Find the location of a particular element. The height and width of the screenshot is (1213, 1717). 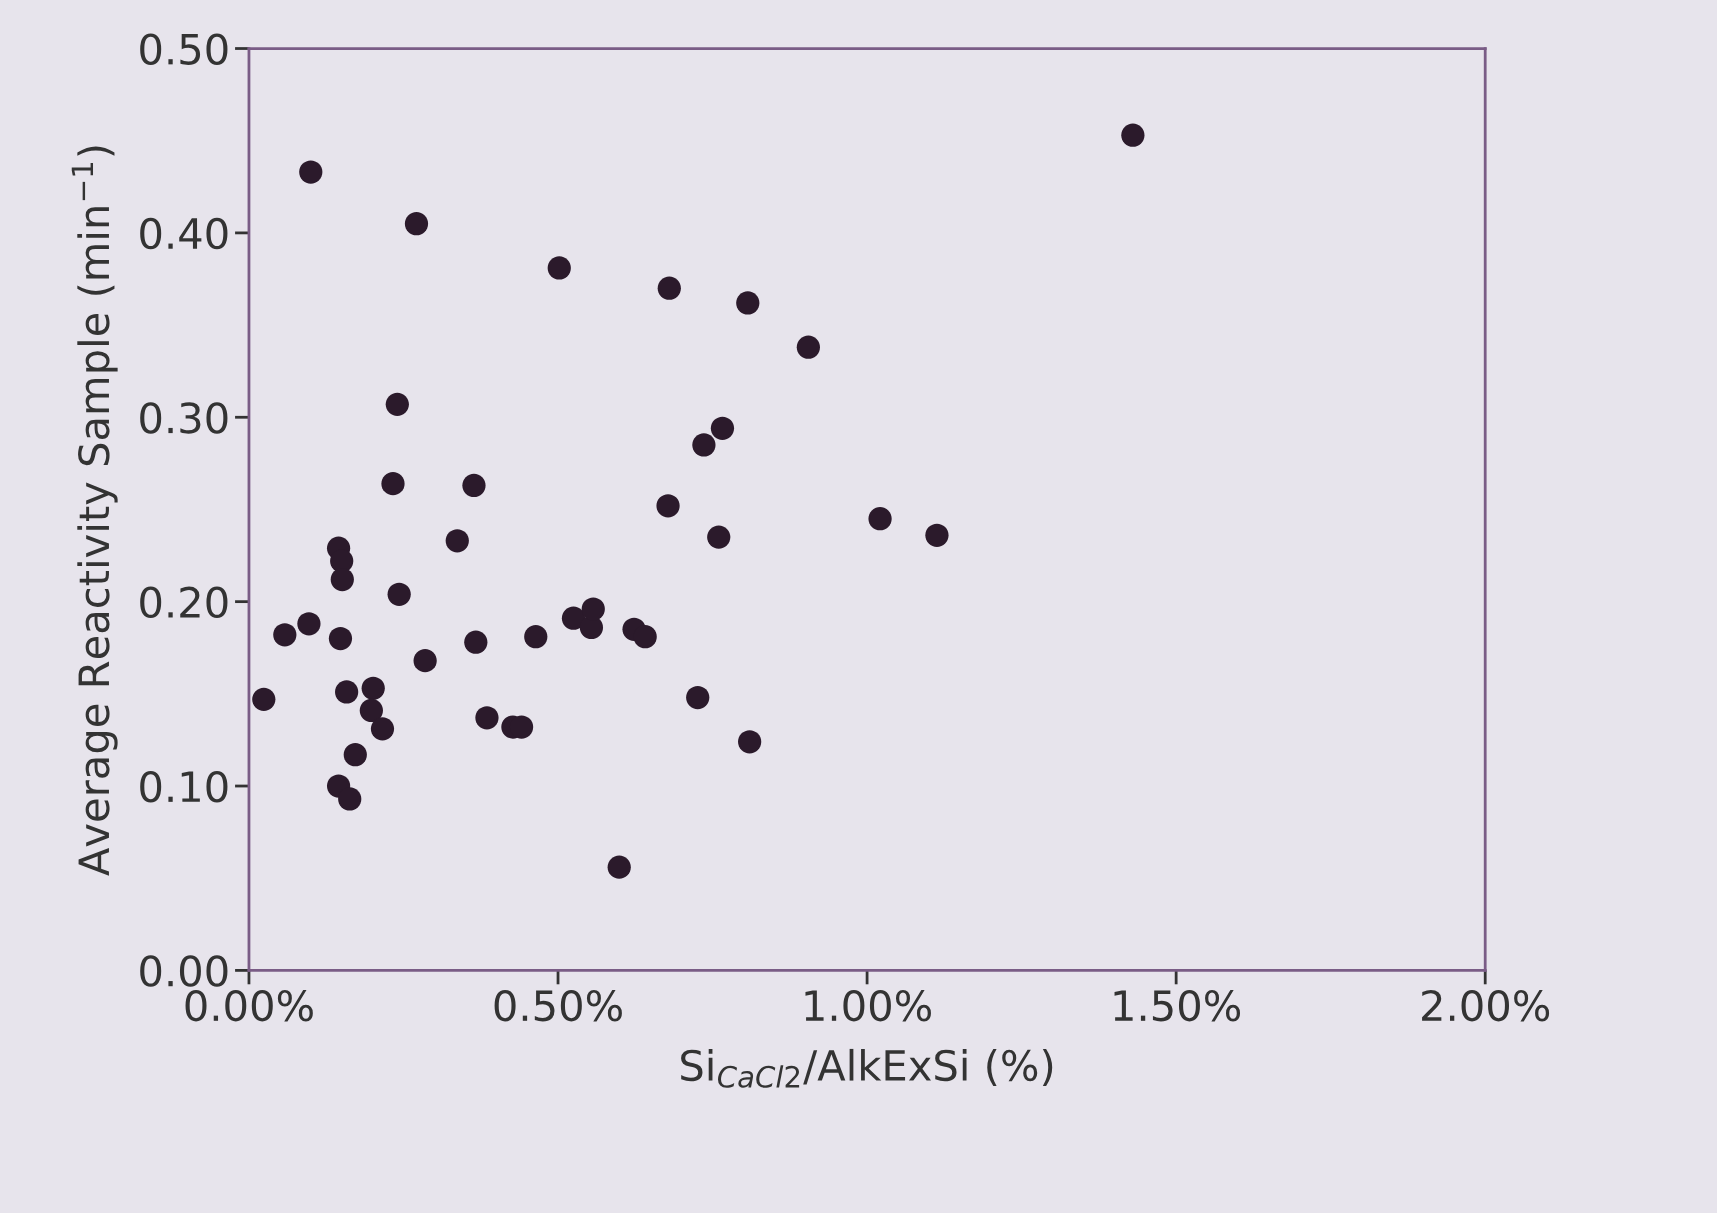

y-tick-label: 0.50 is located at coordinates (184, 49).